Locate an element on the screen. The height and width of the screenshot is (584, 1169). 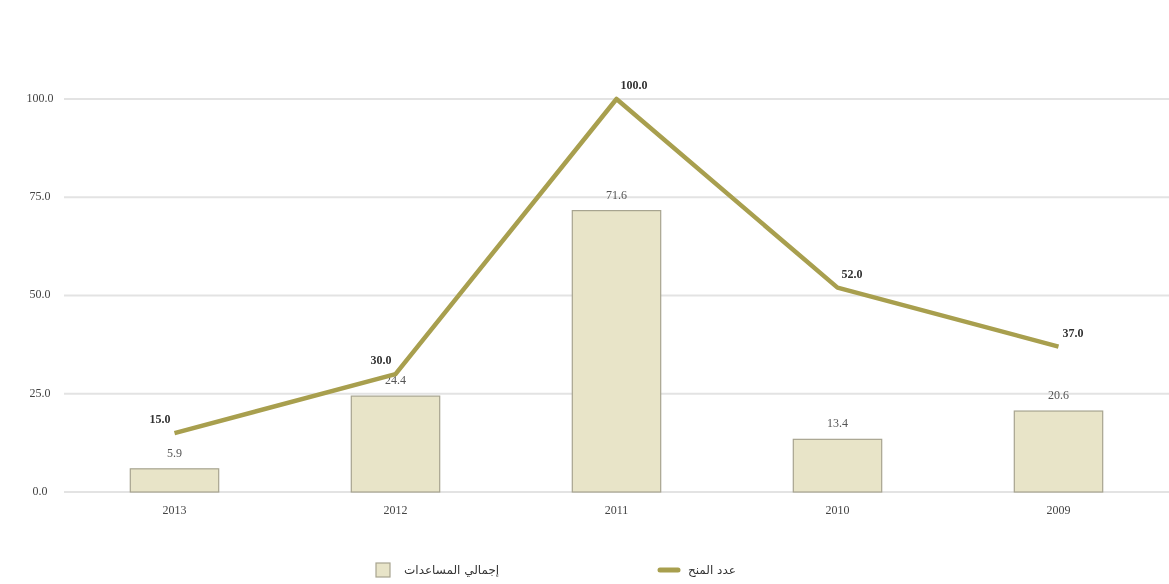
x-tick-label: 2010 is located at coordinates (837, 510).